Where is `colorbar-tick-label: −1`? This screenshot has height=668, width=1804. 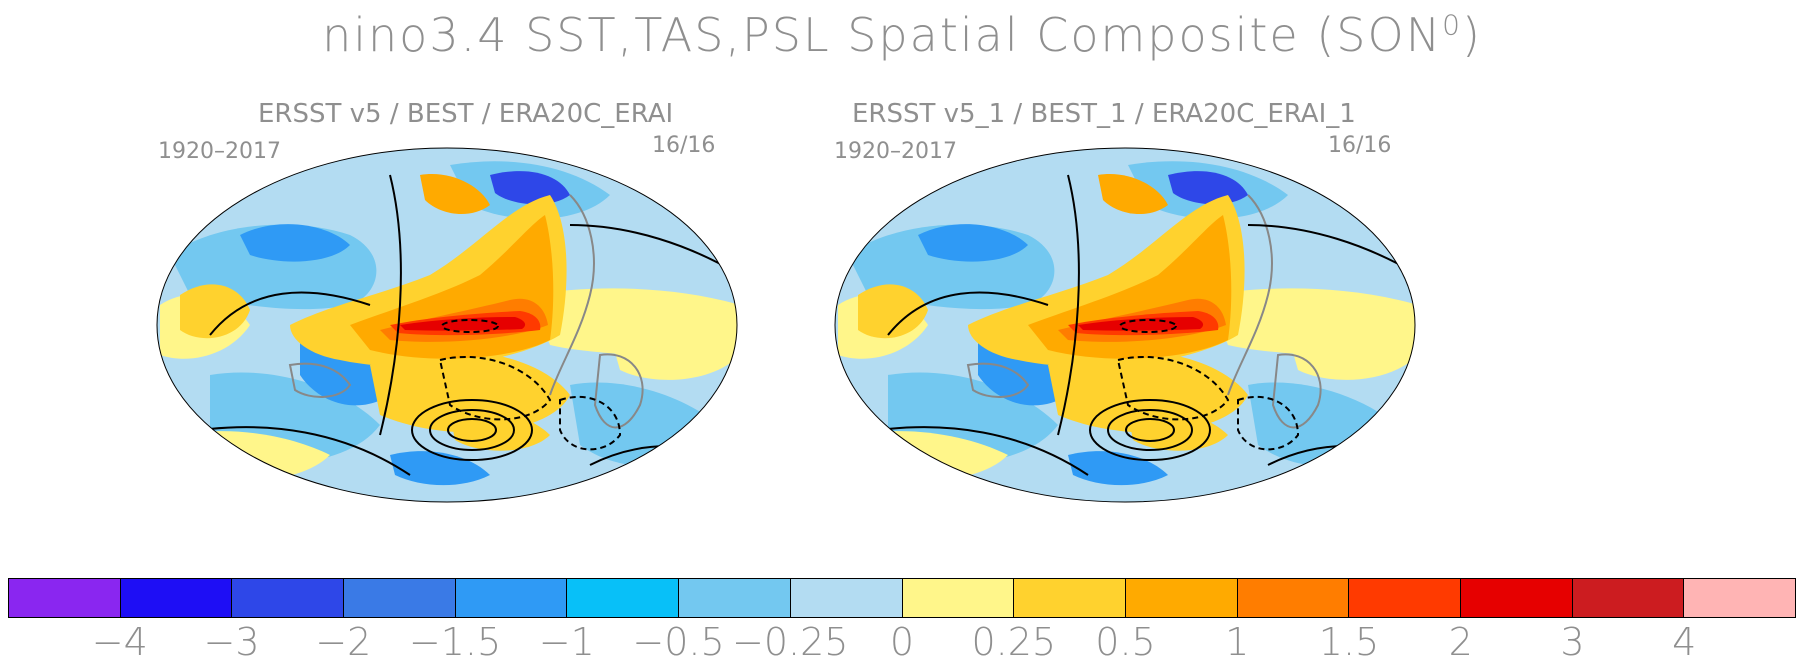 colorbar-tick-label: −1 is located at coordinates (566, 642).